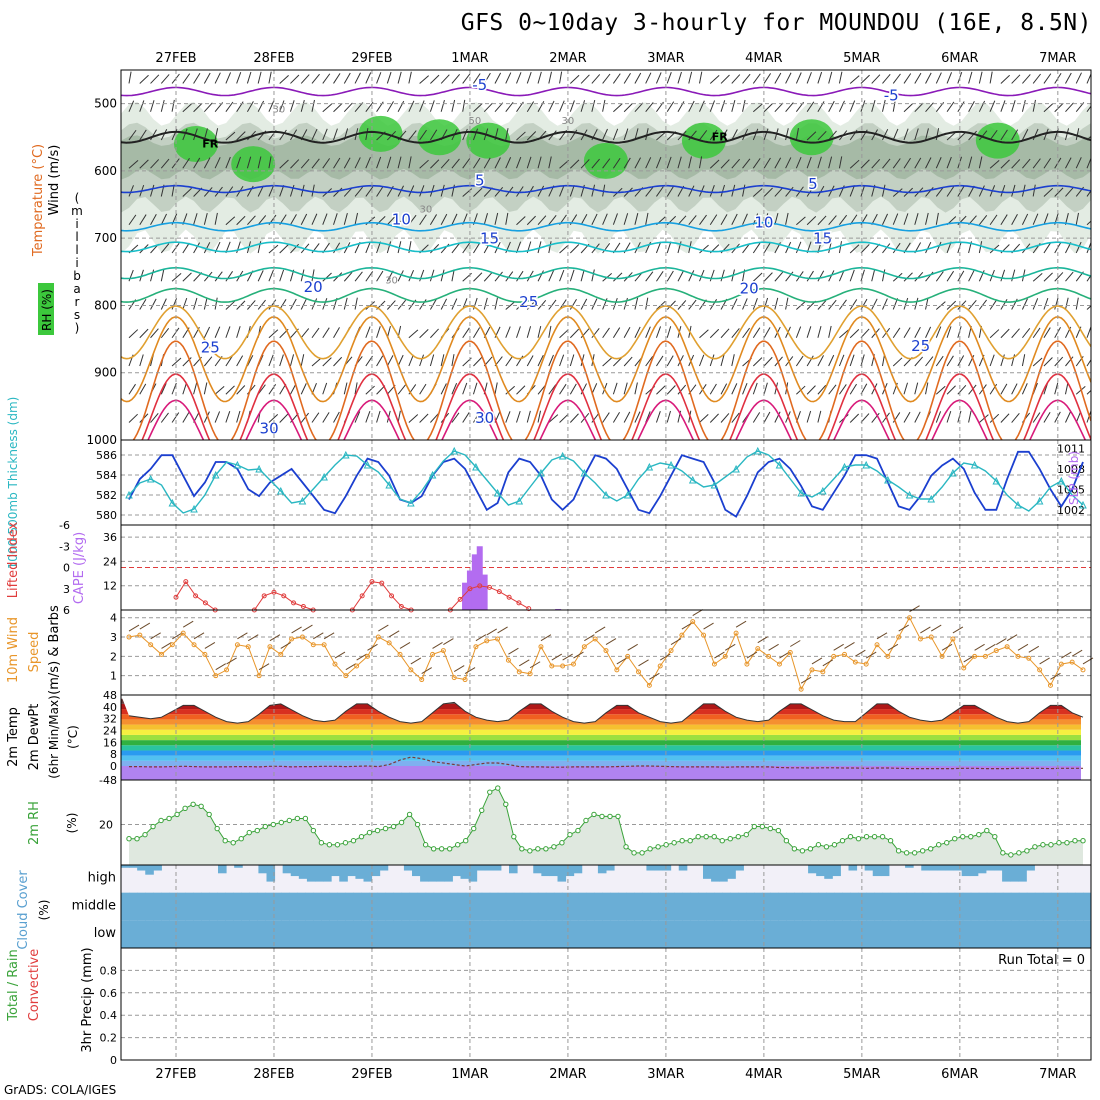 This screenshot has height=1100, width=1100. What do you see at coordinates (79, 568) in the screenshot?
I see `cape-axis-label: CAPE (J/kg)` at bounding box center [79, 568].